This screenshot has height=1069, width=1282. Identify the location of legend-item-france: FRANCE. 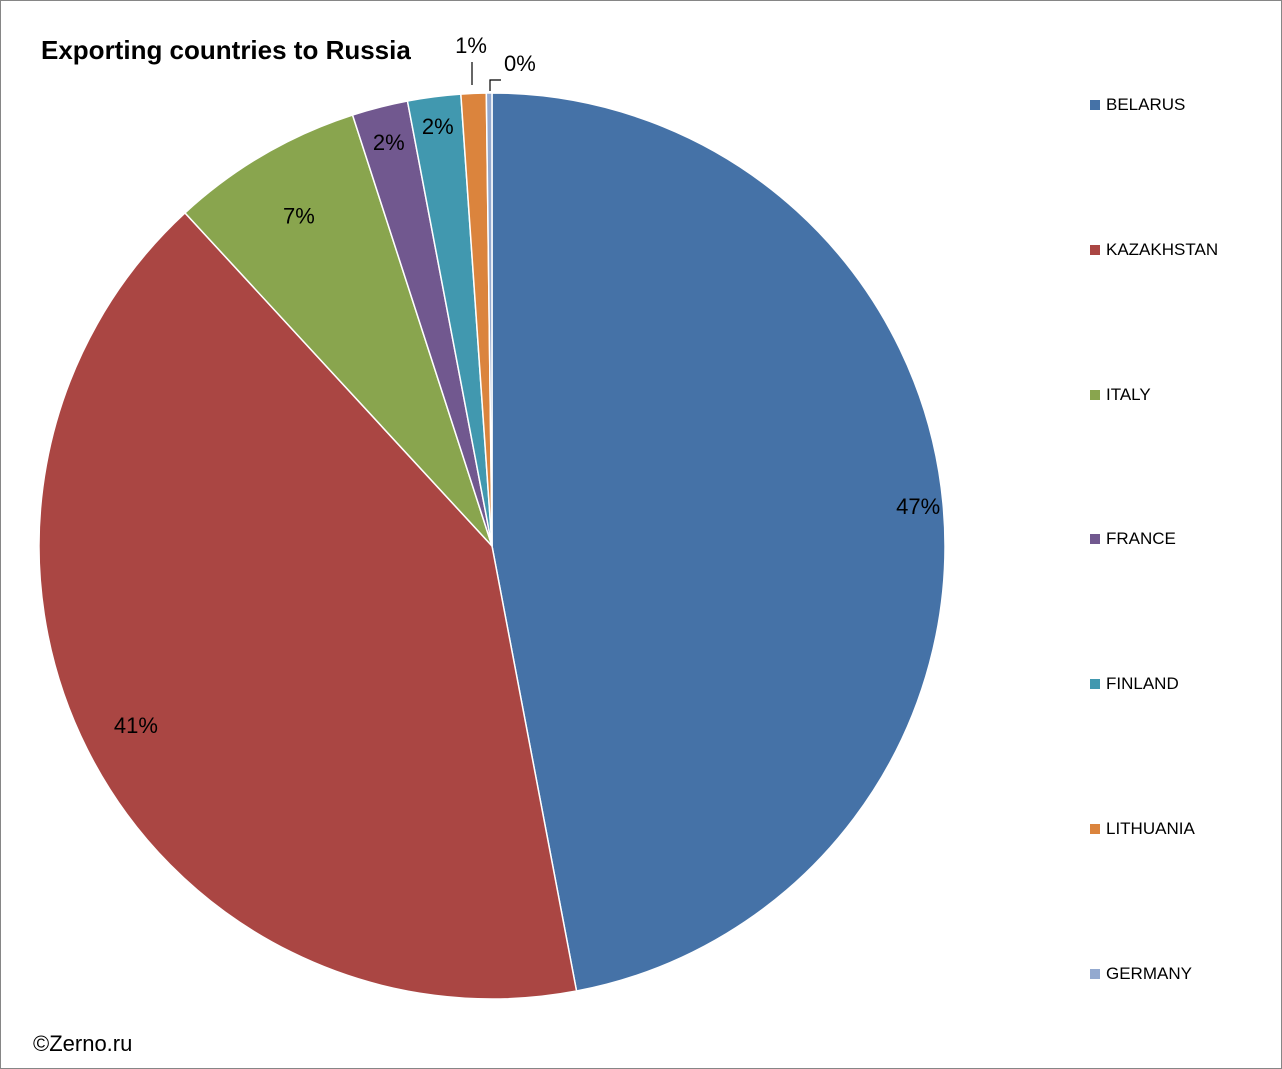
(1133, 539).